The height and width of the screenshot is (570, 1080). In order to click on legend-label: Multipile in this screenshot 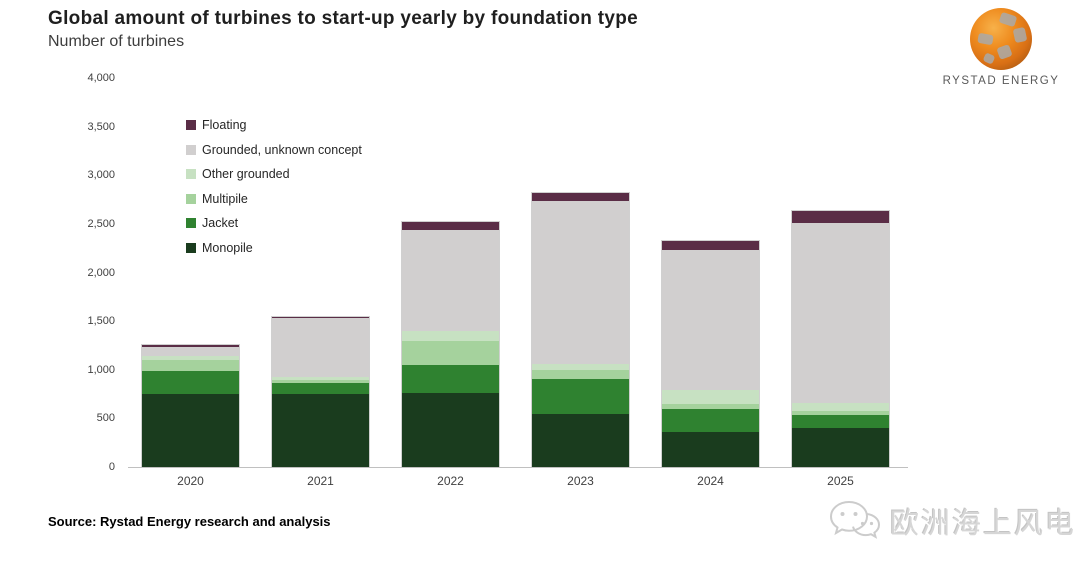, I will do `click(225, 198)`.